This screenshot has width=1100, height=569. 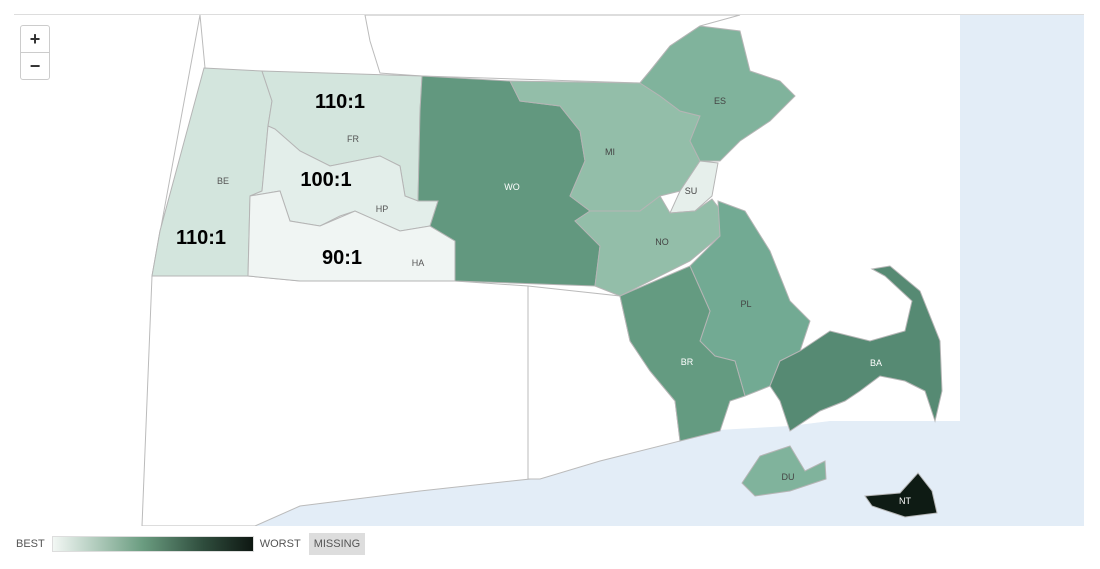 What do you see at coordinates (353, 139) in the screenshot?
I see `county-code-label: FR` at bounding box center [353, 139].